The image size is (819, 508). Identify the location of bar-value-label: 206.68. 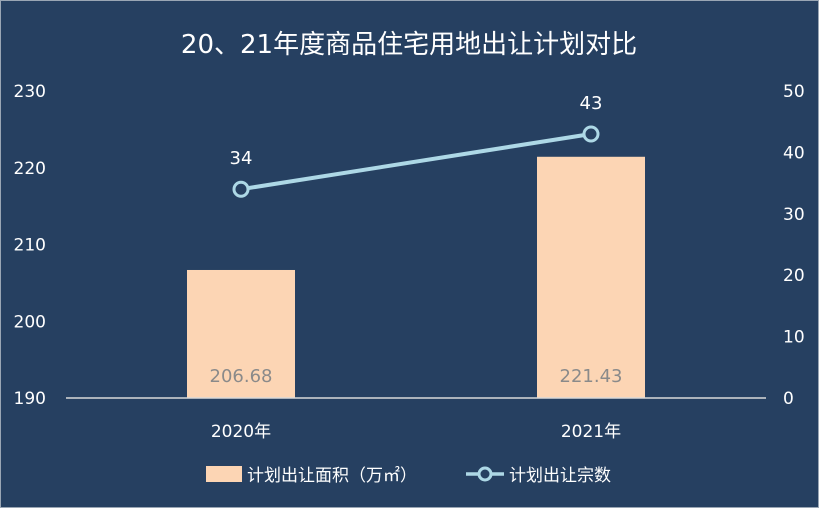
(241, 376).